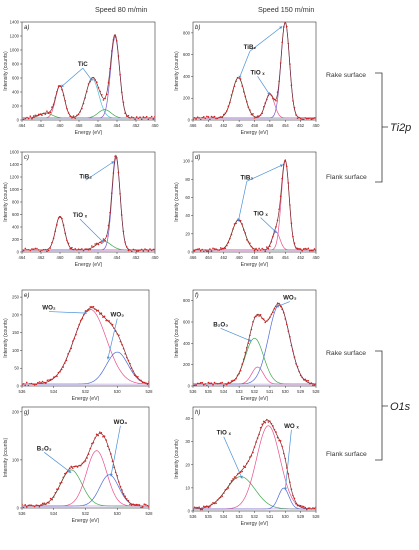 This screenshot has width=419, height=550. I want to click on y-tick-label: 1200, so click(15, 36).